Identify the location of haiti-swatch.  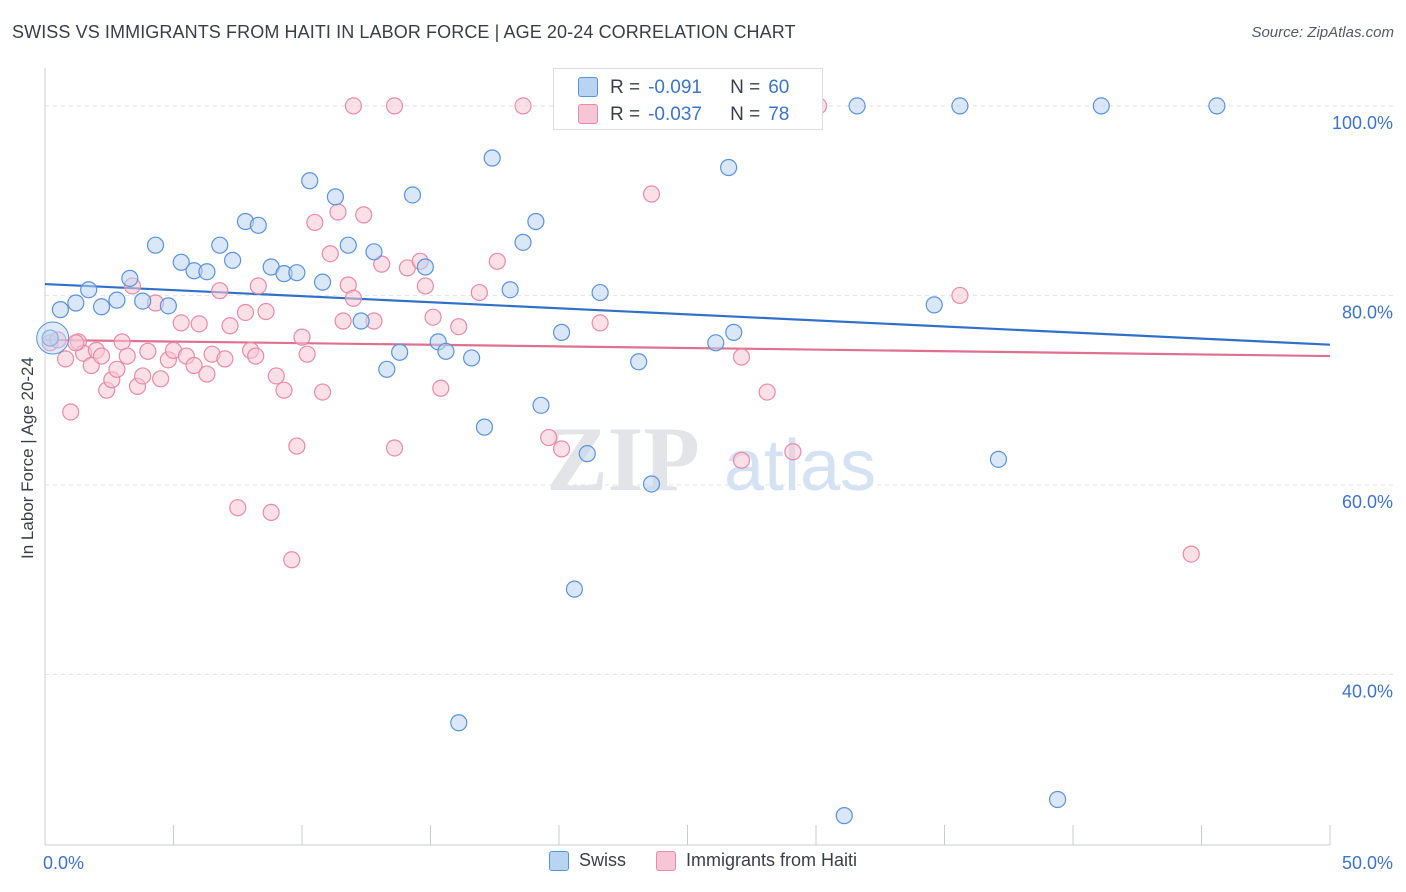
(588, 114).